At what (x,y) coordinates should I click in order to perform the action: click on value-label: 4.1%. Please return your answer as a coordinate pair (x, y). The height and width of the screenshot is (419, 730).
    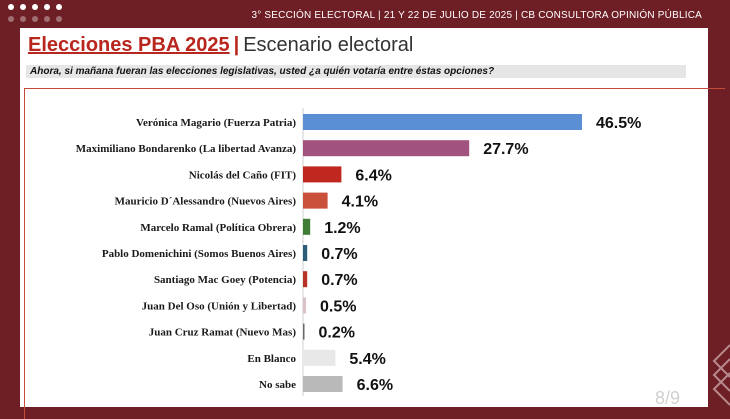
    Looking at the image, I should click on (360, 202).